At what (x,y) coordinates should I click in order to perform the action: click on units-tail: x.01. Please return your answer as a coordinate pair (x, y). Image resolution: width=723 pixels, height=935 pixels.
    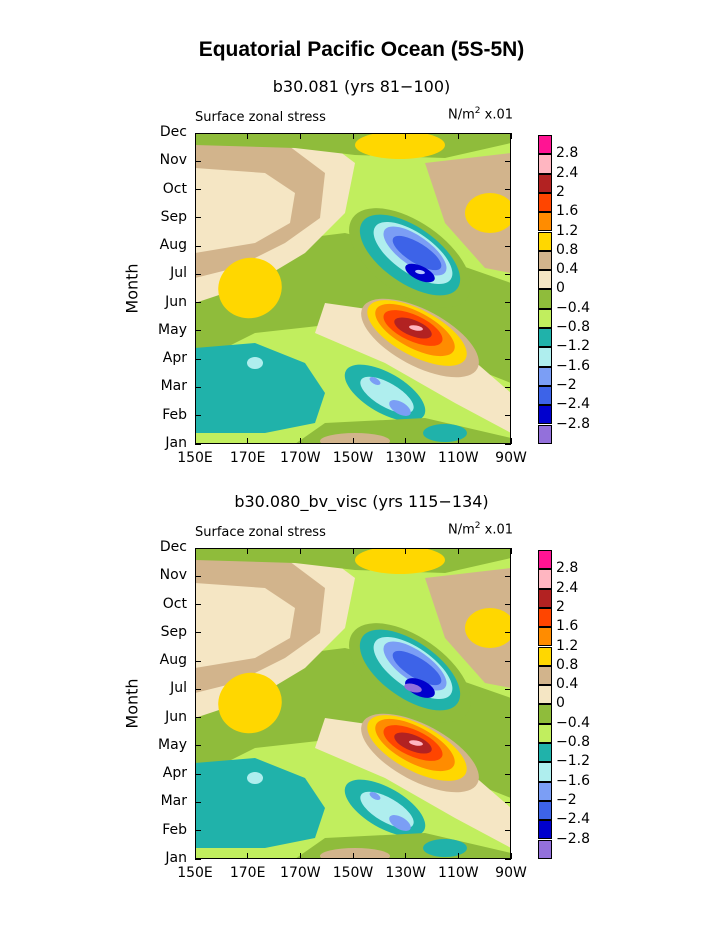
    Looking at the image, I should click on (496, 530).